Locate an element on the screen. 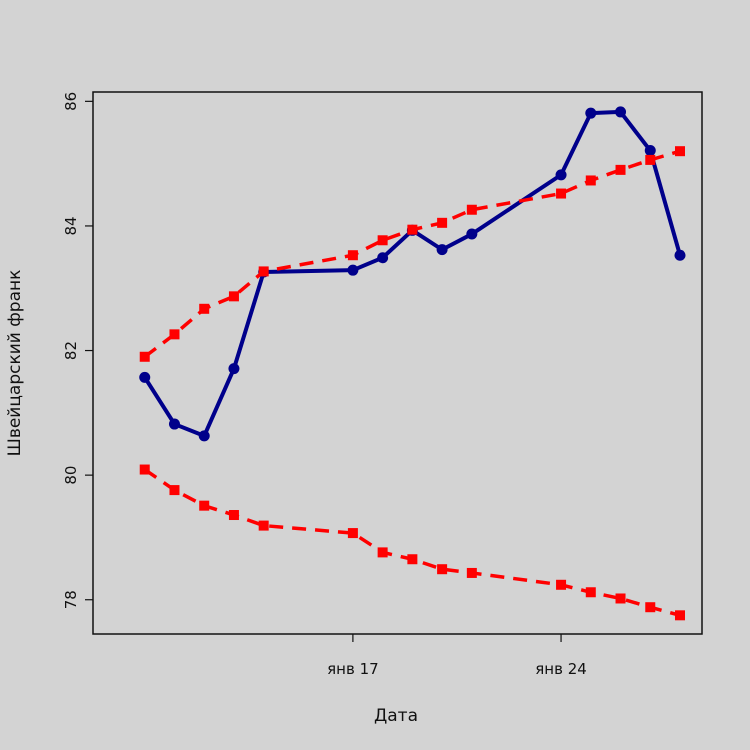 The image size is (750, 750). x-axis-title: Дата is located at coordinates (396, 716).